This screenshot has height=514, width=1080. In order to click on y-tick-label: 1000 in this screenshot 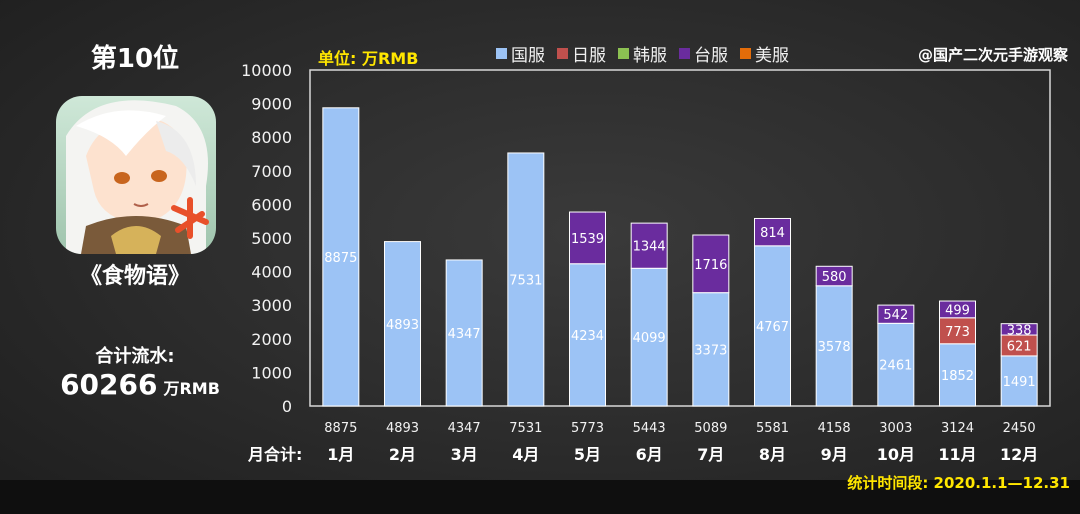, I will do `click(271, 372)`.